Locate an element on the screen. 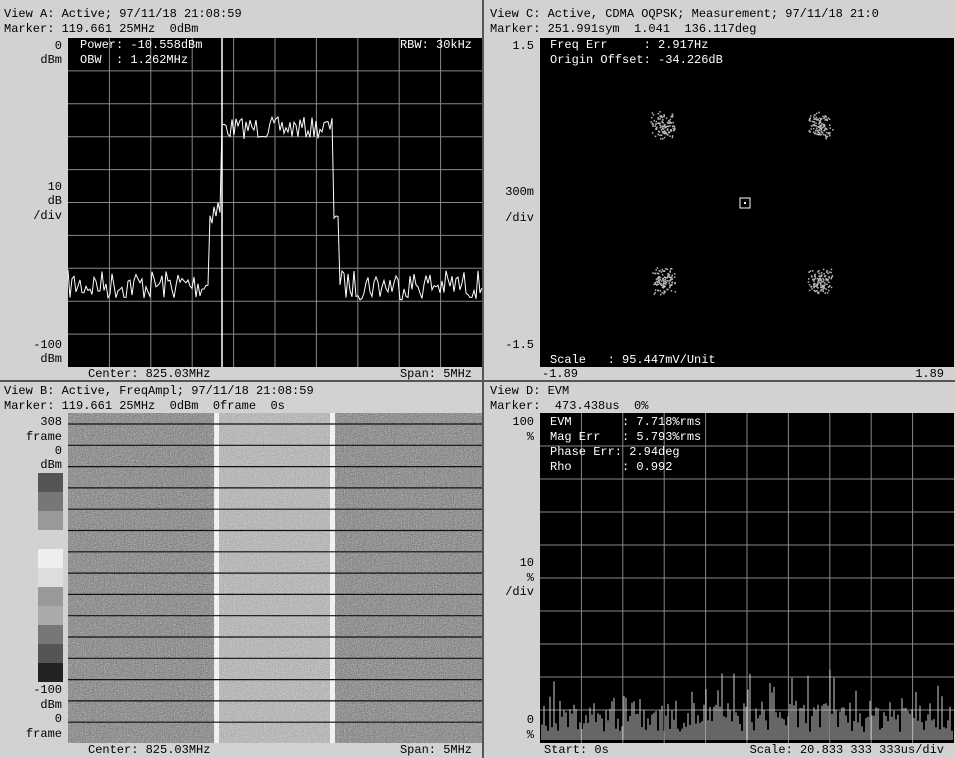 The height and width of the screenshot is (758, 955). marker: Marker: 119.661 25MHz 0dBm 0frame 0s is located at coordinates (144, 406).